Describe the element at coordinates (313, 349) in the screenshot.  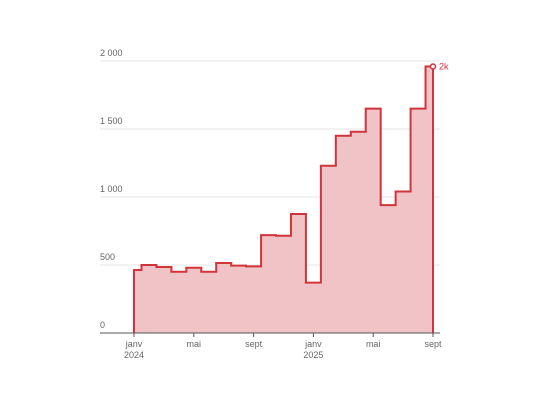
I see `x-tick-label: janv 2025` at that location.